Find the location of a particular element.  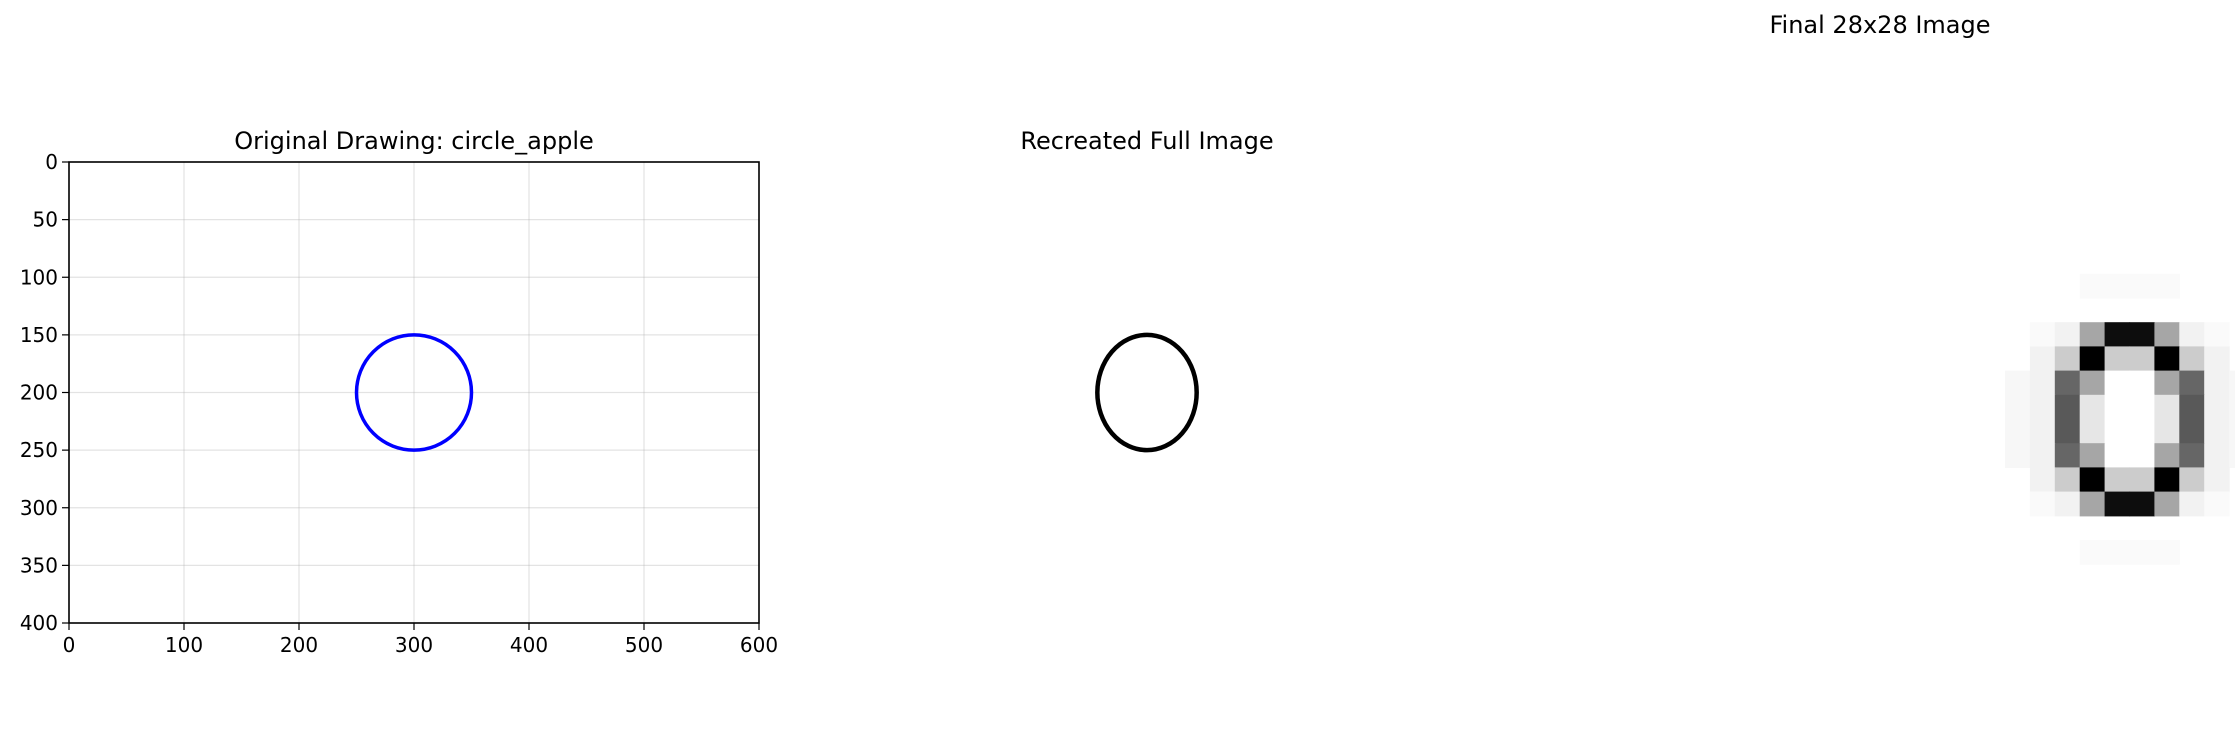

circle-stroke is located at coordinates (414, 392).